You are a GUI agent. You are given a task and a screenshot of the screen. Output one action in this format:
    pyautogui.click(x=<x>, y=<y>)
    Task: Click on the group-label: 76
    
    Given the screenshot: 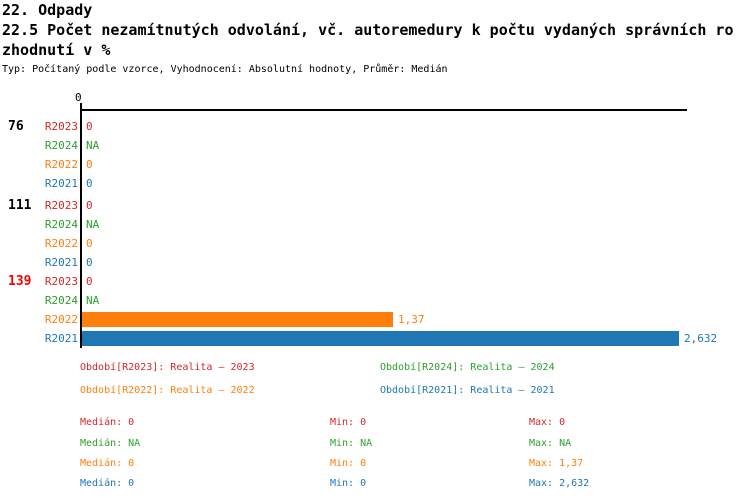 What is the action you would take?
    pyautogui.click(x=16, y=126)
    